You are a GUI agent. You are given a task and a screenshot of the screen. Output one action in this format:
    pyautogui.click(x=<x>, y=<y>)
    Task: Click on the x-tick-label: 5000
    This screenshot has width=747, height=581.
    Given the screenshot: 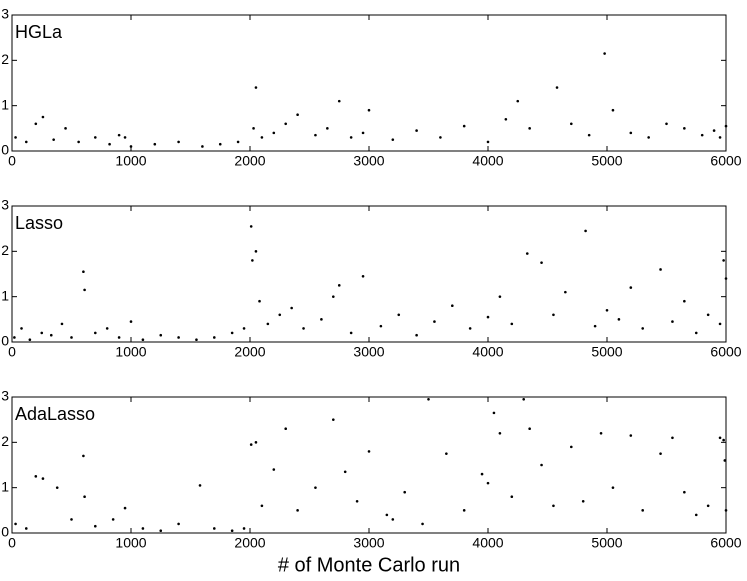 What is the action you would take?
    pyautogui.click(x=606, y=352)
    